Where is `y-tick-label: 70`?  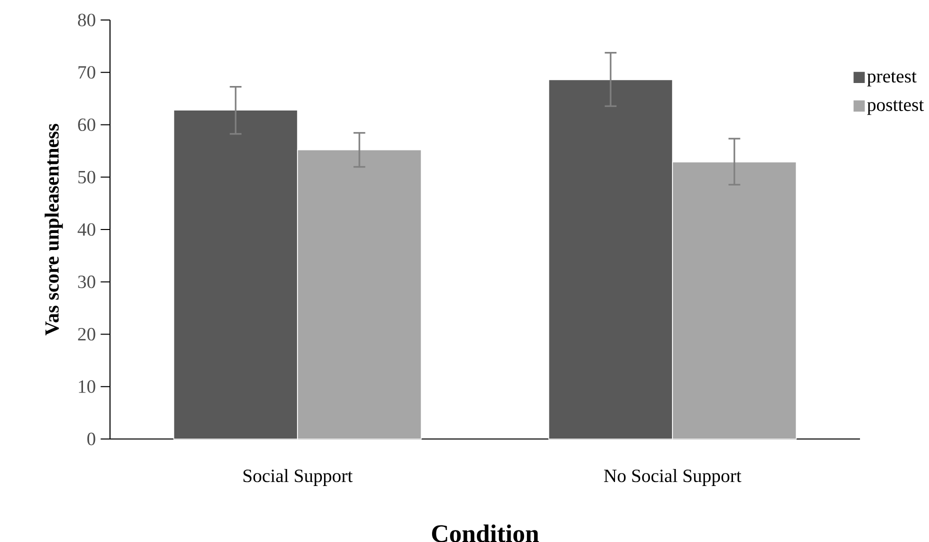 y-tick-label: 70 is located at coordinates (87, 72).